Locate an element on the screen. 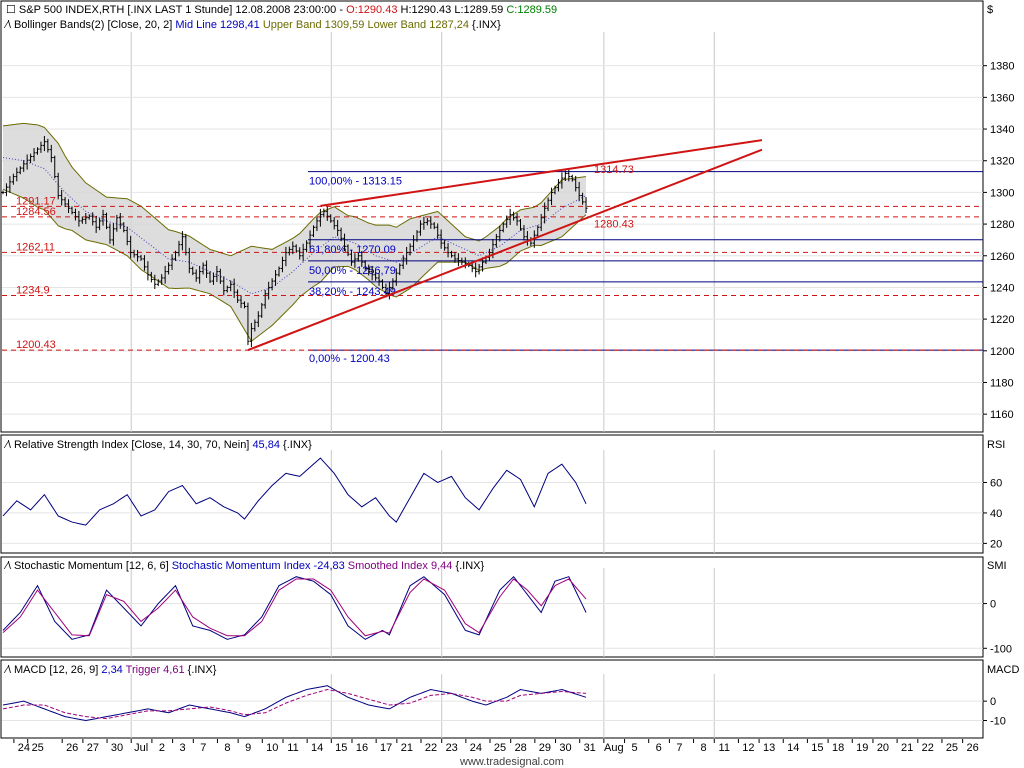  rsi-value: 45,84 is located at coordinates (266, 445).